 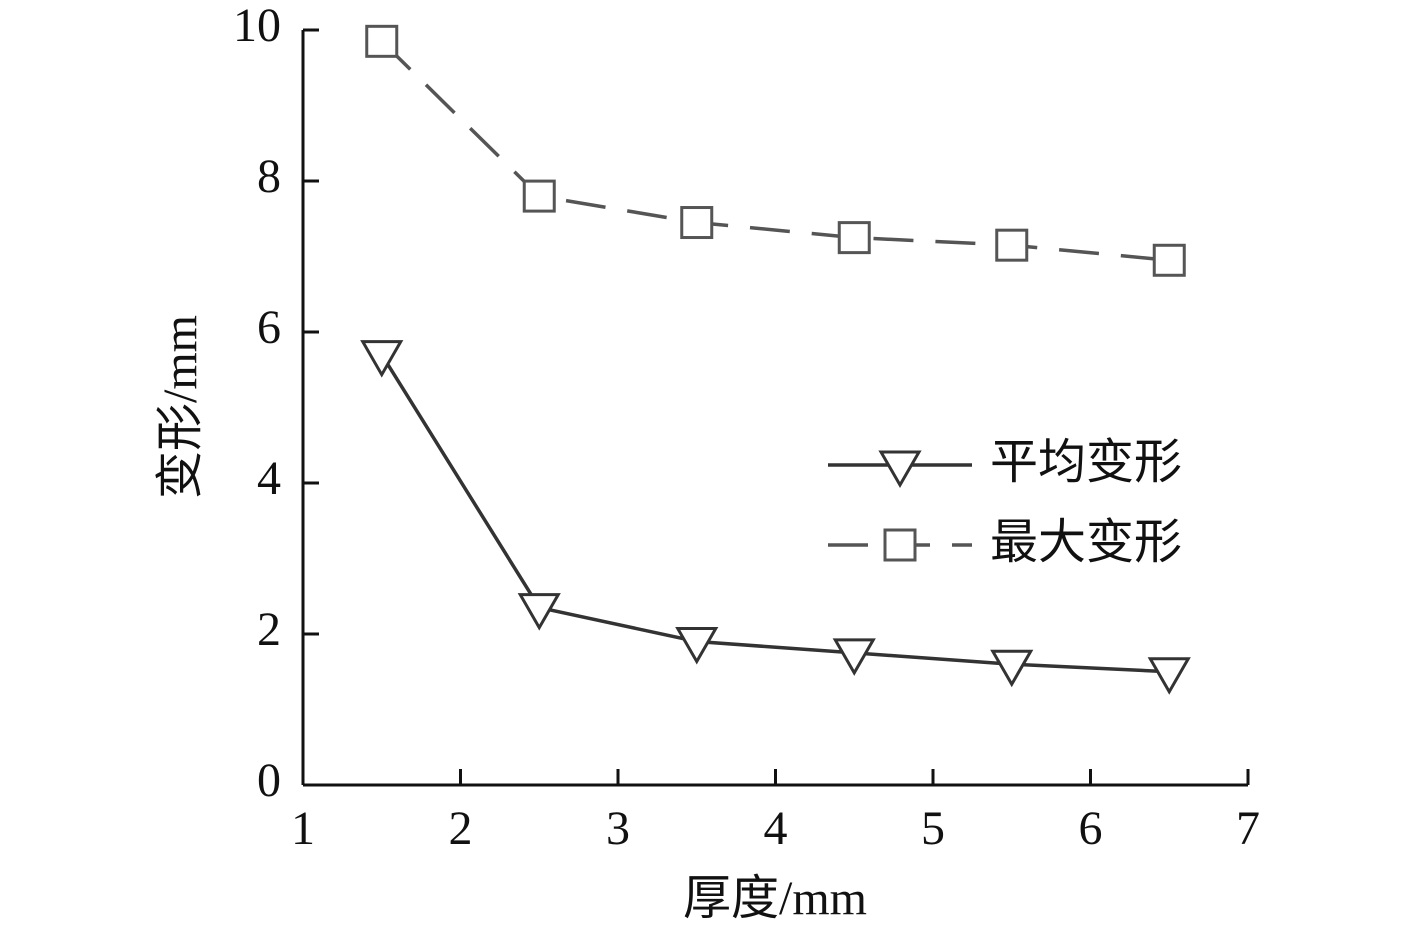 What do you see at coordinates (257, 26) in the screenshot?
I see `y-tick-label: 10` at bounding box center [257, 26].